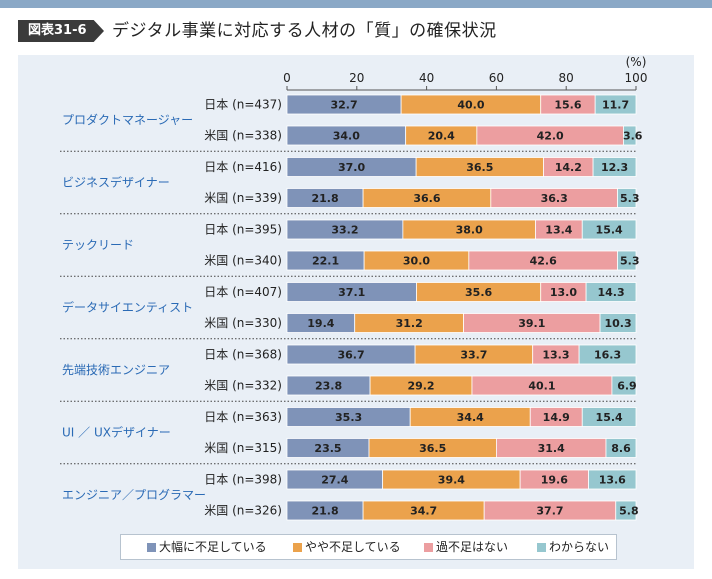 Image resolution: width=712 pixels, height=579 pixels. I want to click on data-label: 40.0, so click(470, 105).